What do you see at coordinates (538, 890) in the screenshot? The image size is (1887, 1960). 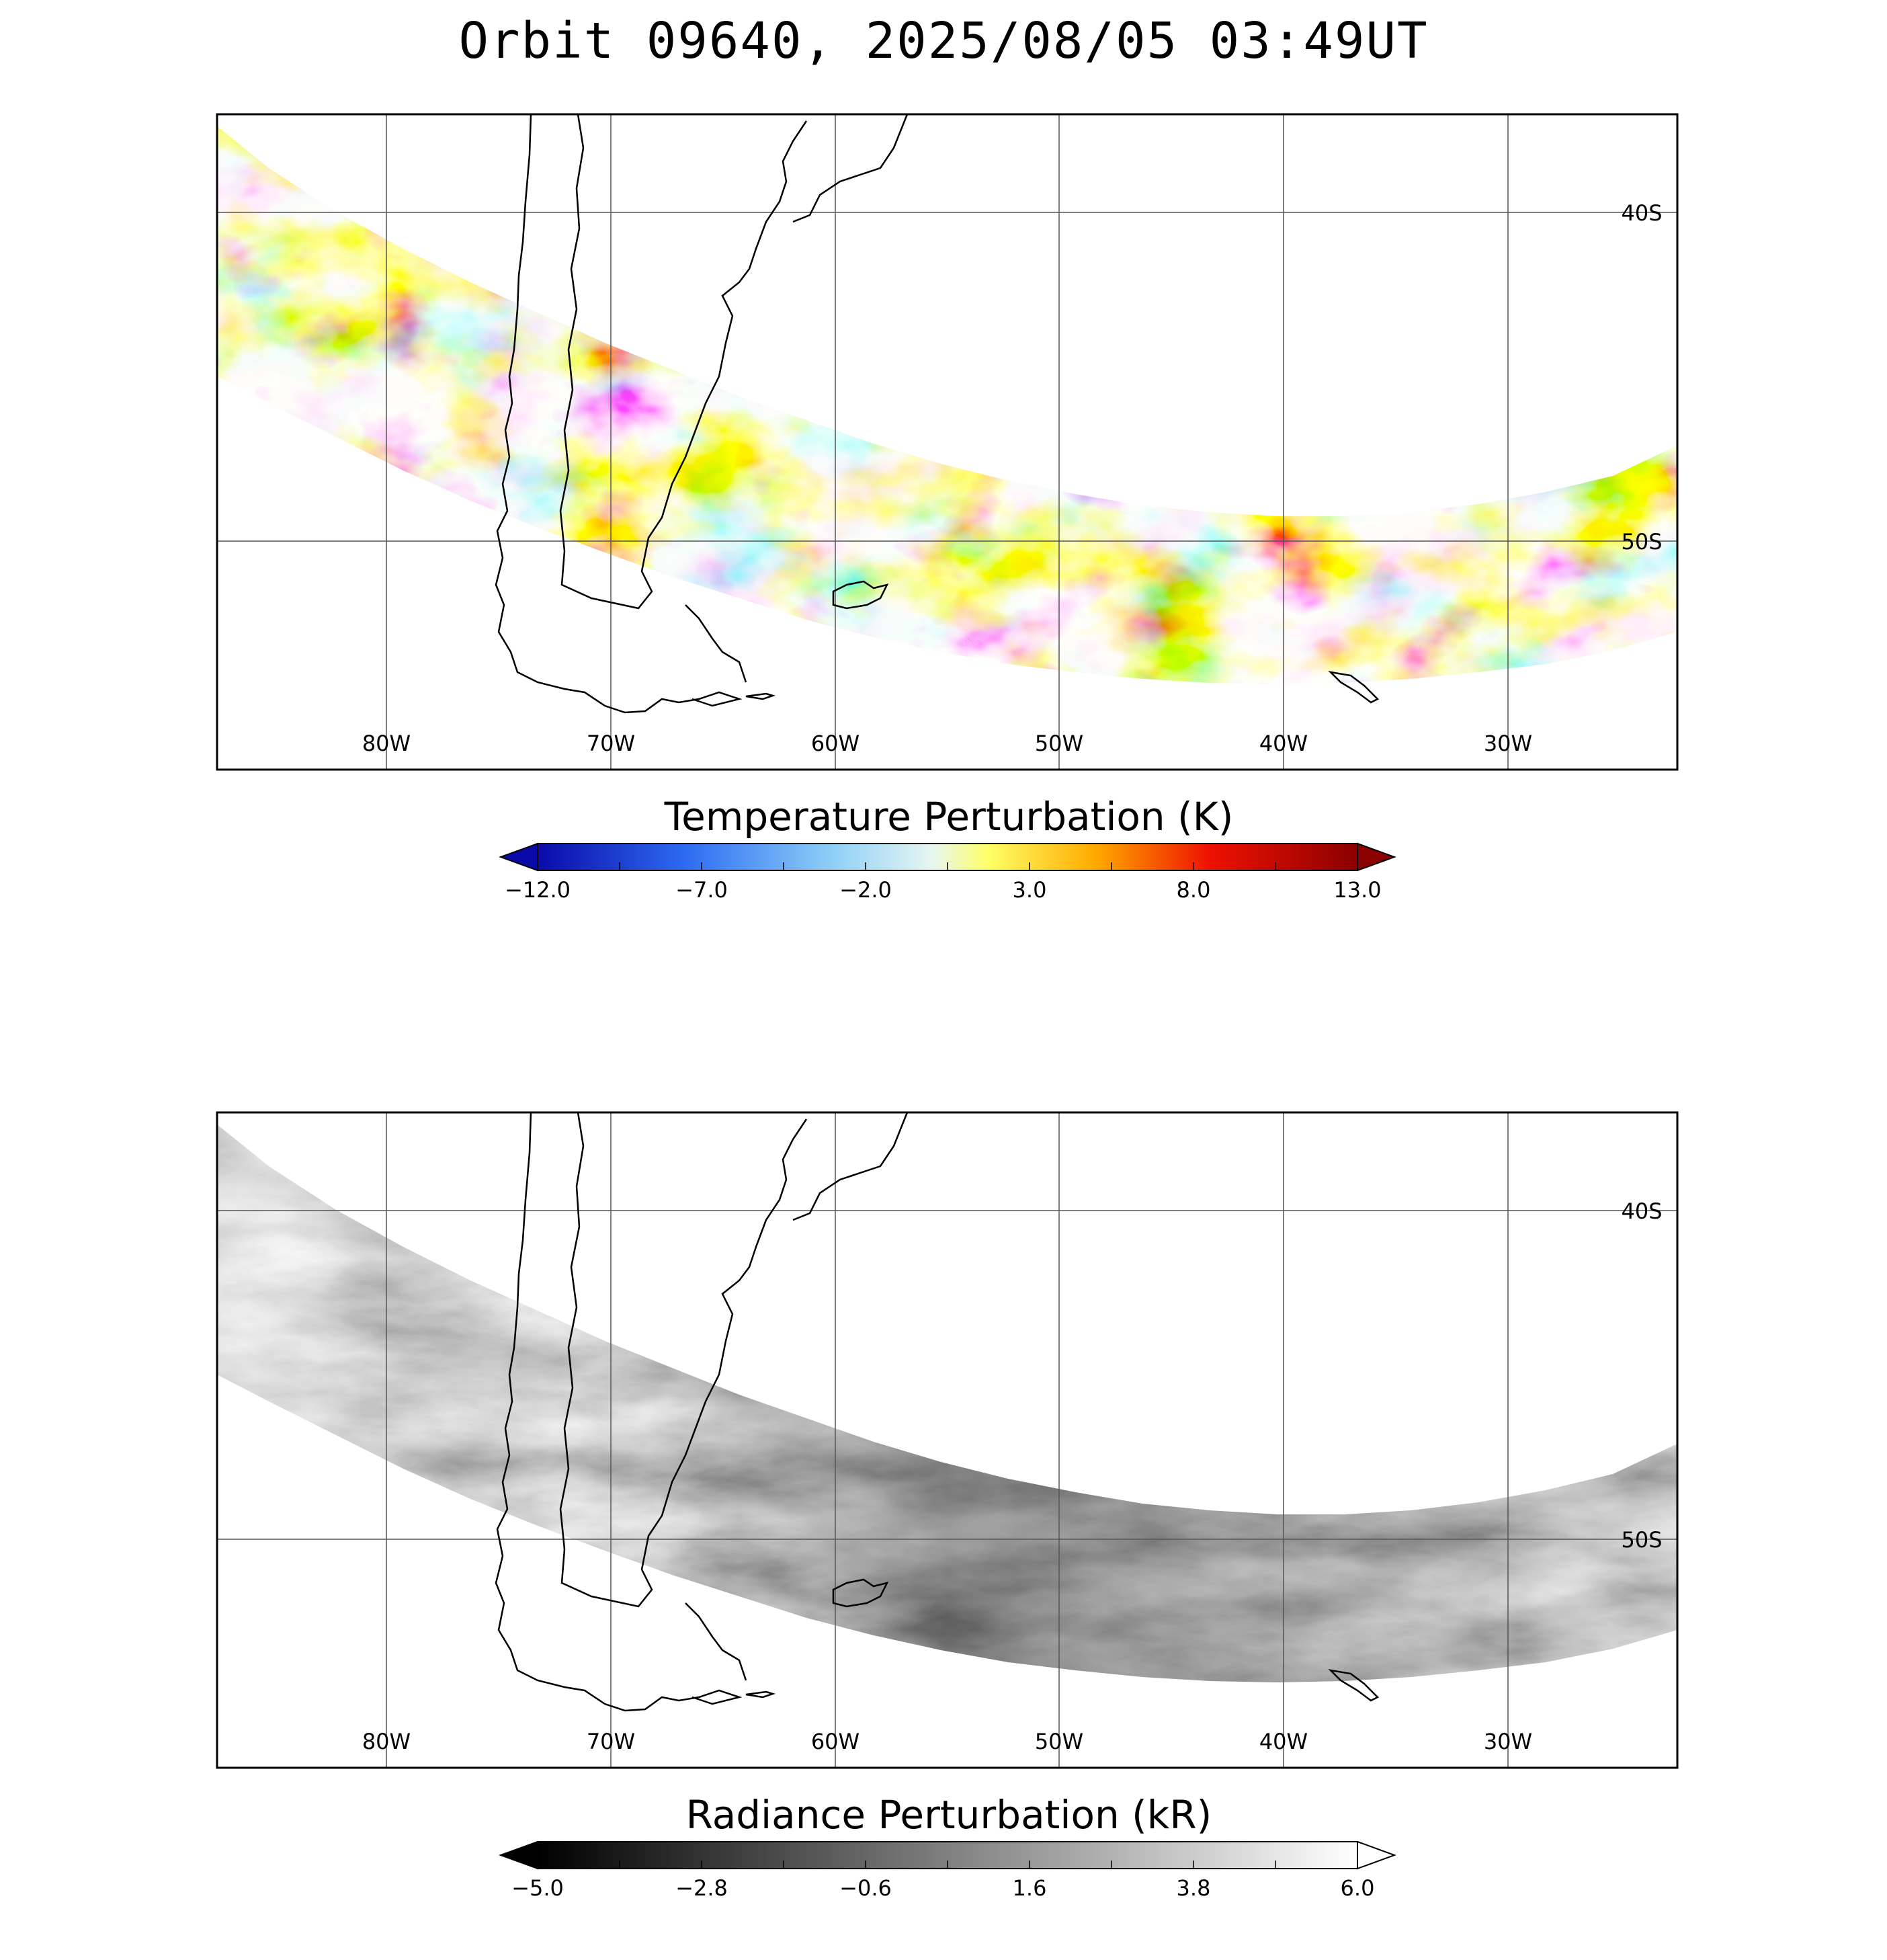 I see `colorbar-tick: −12.0` at bounding box center [538, 890].